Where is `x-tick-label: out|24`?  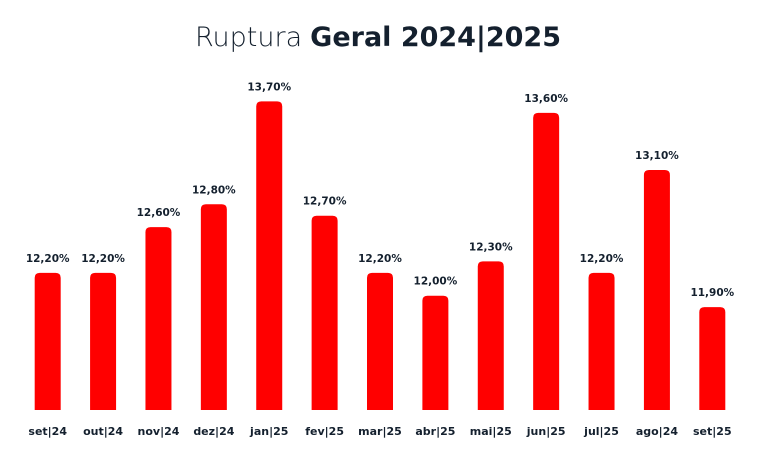 x-tick-label: out|24 is located at coordinates (103, 431).